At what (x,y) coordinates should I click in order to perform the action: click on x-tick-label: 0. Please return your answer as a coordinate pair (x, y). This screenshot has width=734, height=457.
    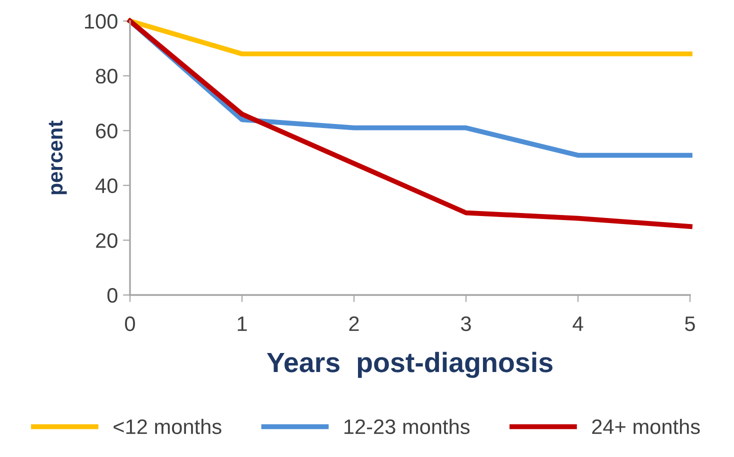
    Looking at the image, I should click on (130, 324).